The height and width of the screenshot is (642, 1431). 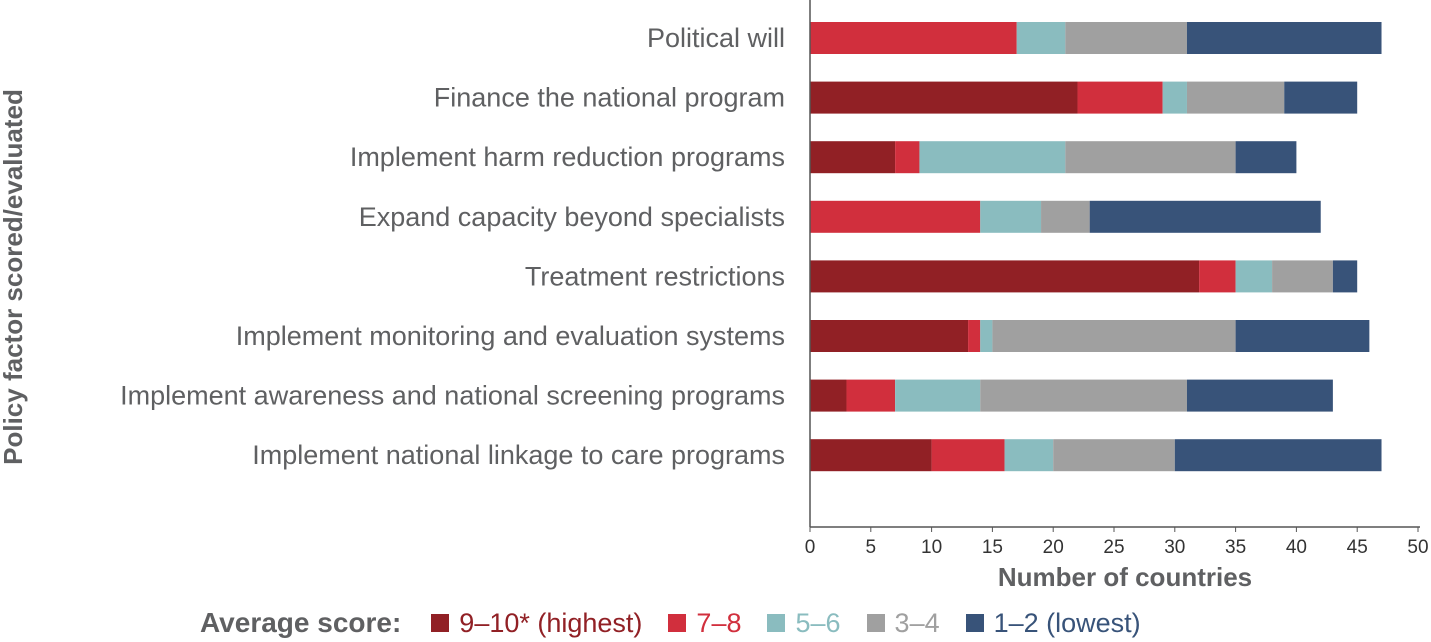 What do you see at coordinates (1357, 547) in the screenshot?
I see `x-tick-label: 45` at bounding box center [1357, 547].